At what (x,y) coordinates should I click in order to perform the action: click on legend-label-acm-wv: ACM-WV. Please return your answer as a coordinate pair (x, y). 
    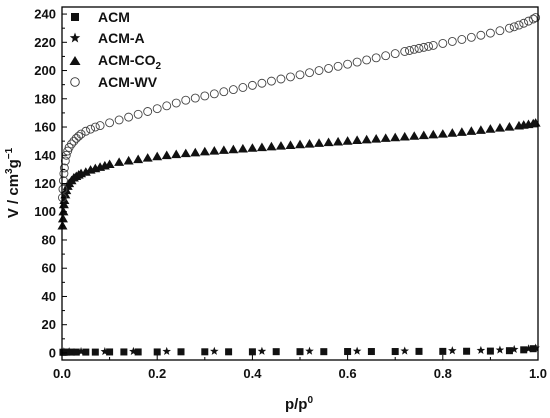
    Looking at the image, I should click on (128, 82).